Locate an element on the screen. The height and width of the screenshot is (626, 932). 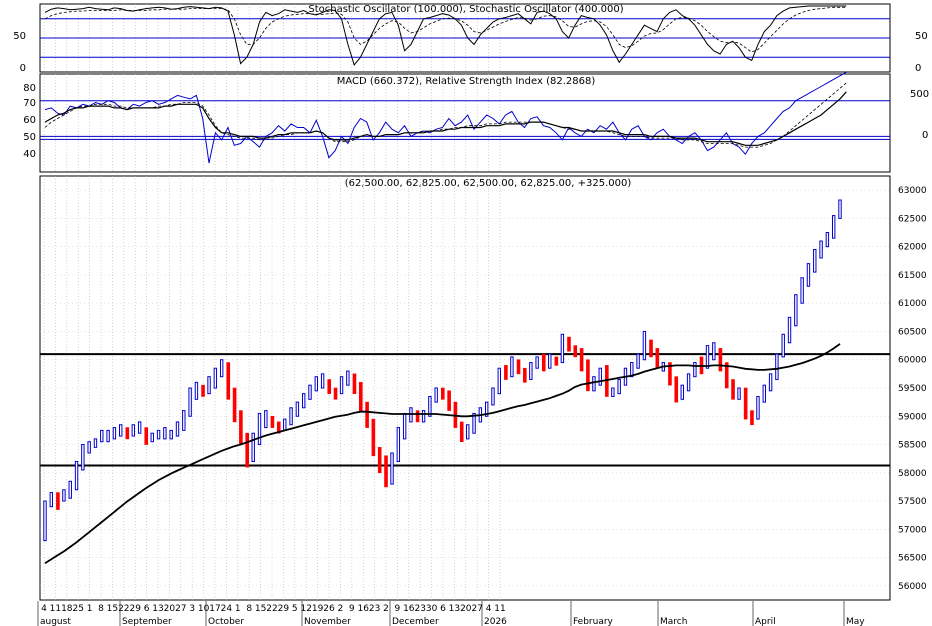
month-label: March is located at coordinates (673, 621).